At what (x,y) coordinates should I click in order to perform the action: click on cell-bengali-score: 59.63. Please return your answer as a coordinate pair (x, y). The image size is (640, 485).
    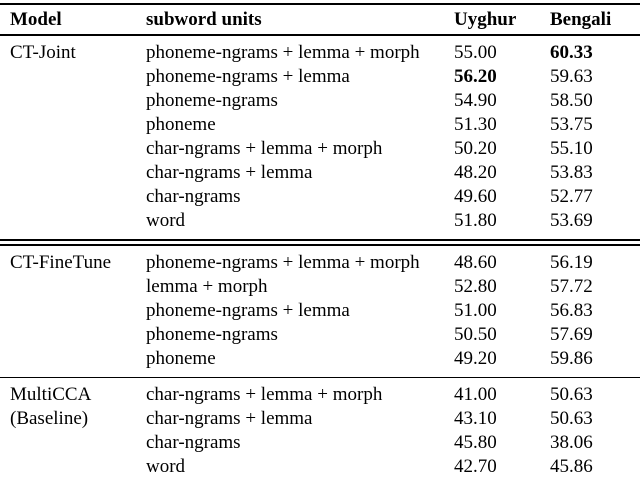
    Looking at the image, I should click on (571, 76).